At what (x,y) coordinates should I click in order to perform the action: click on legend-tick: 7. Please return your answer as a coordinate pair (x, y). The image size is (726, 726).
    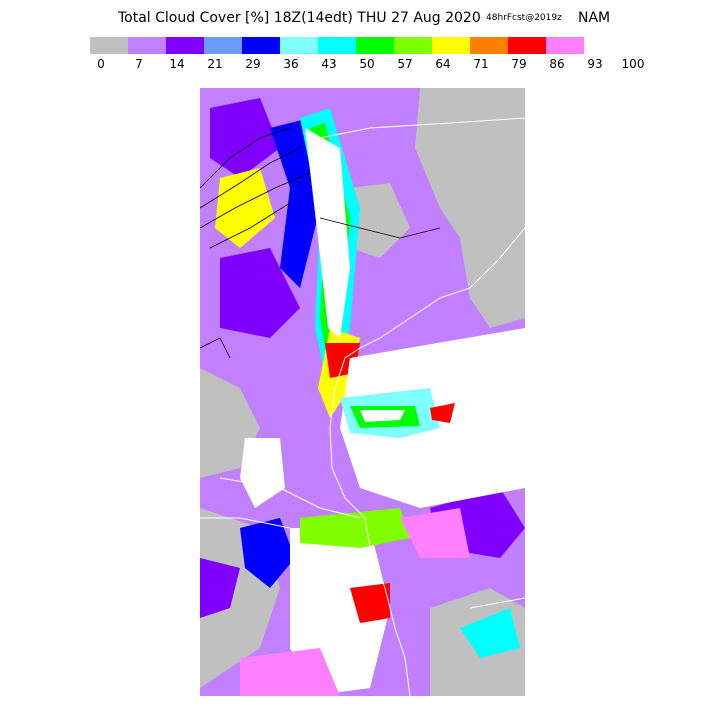
    Looking at the image, I should click on (139, 64).